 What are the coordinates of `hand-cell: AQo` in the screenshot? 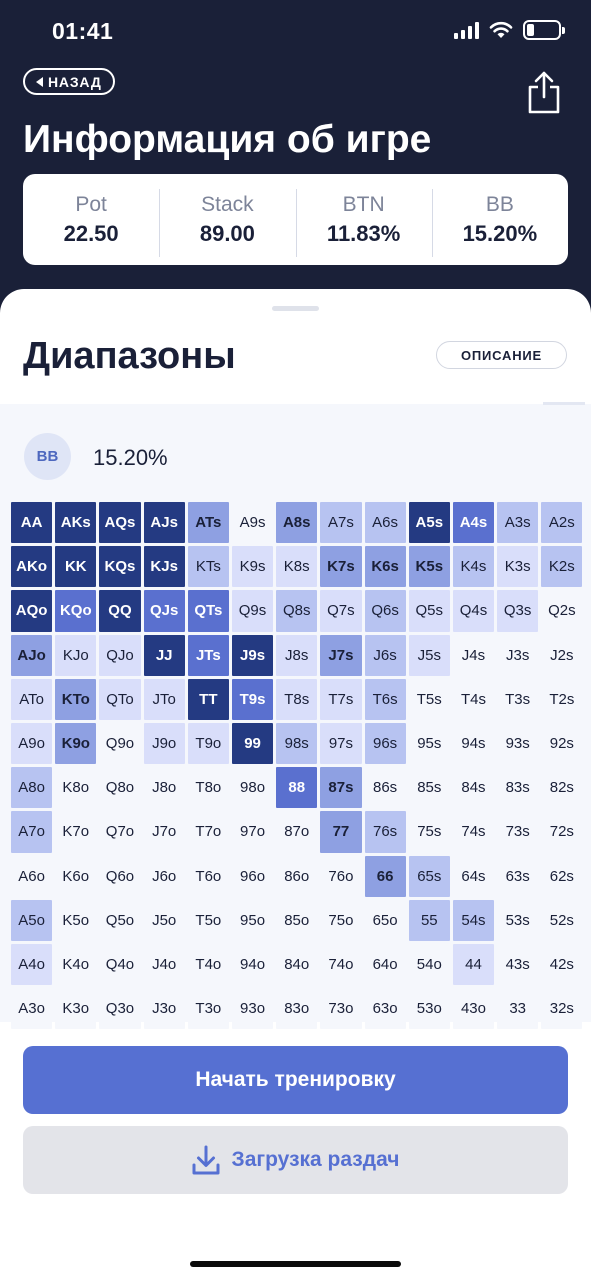 It's located at (32, 611).